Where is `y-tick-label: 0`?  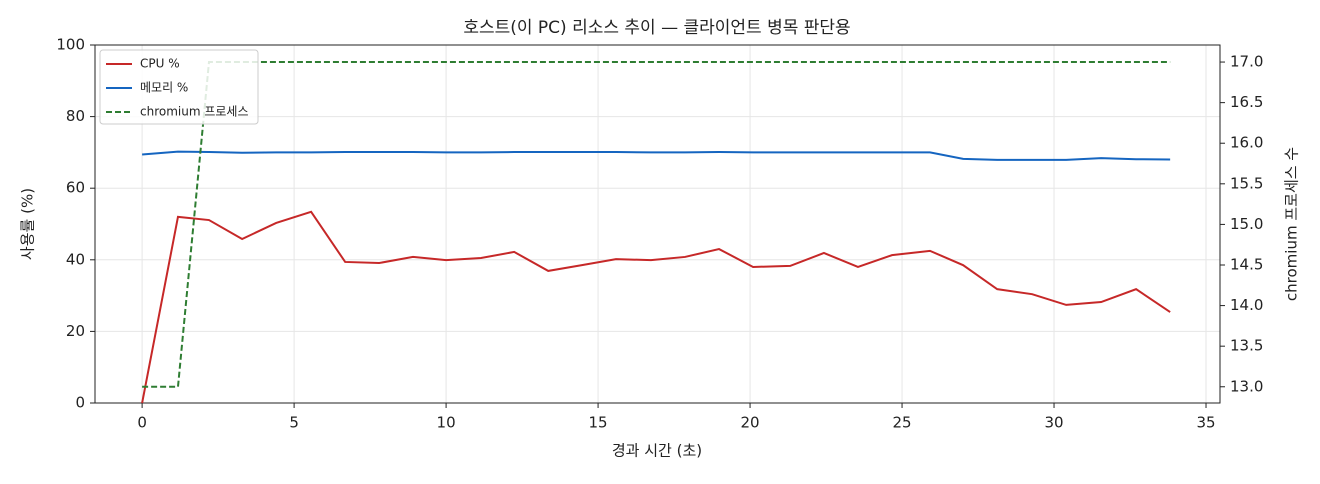
y-tick-label: 0 is located at coordinates (80, 403).